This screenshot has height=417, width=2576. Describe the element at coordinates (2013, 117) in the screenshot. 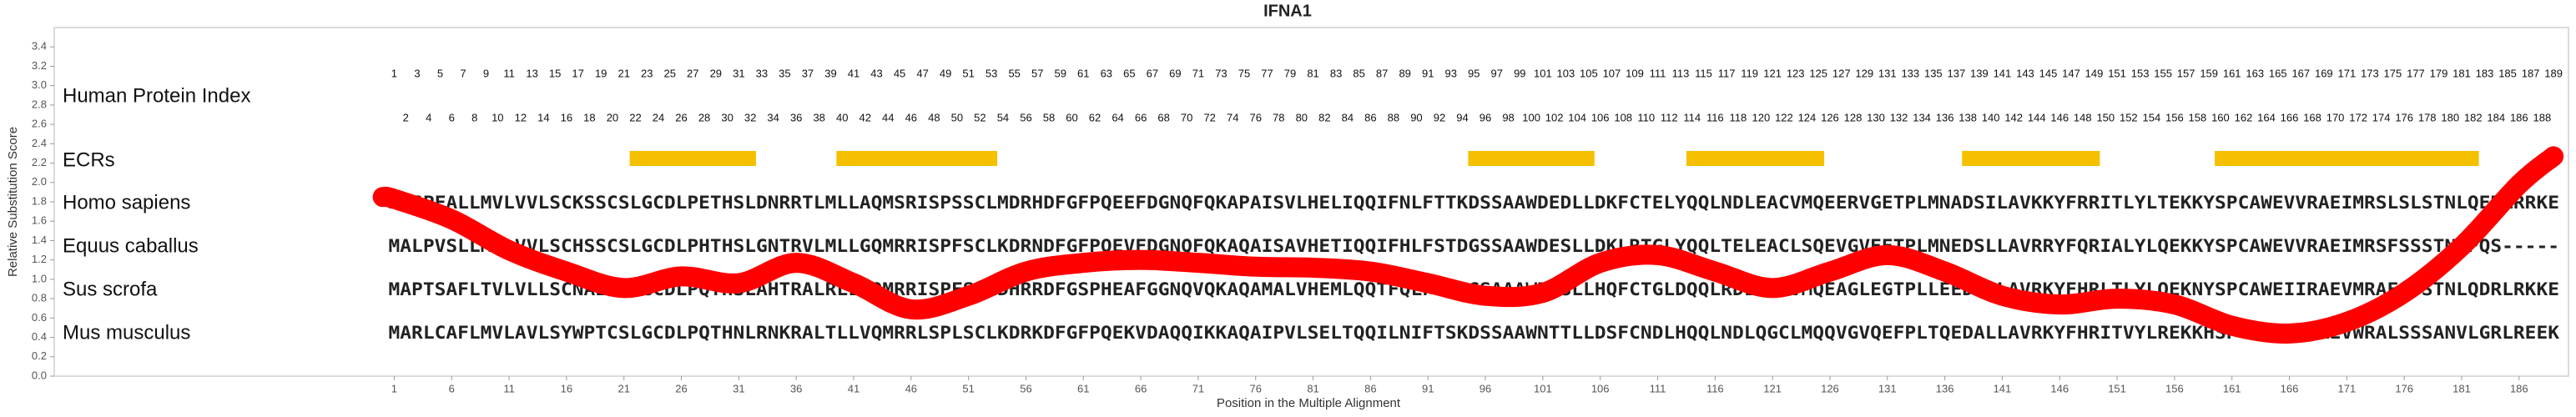

I see `protein-index: 142` at that location.